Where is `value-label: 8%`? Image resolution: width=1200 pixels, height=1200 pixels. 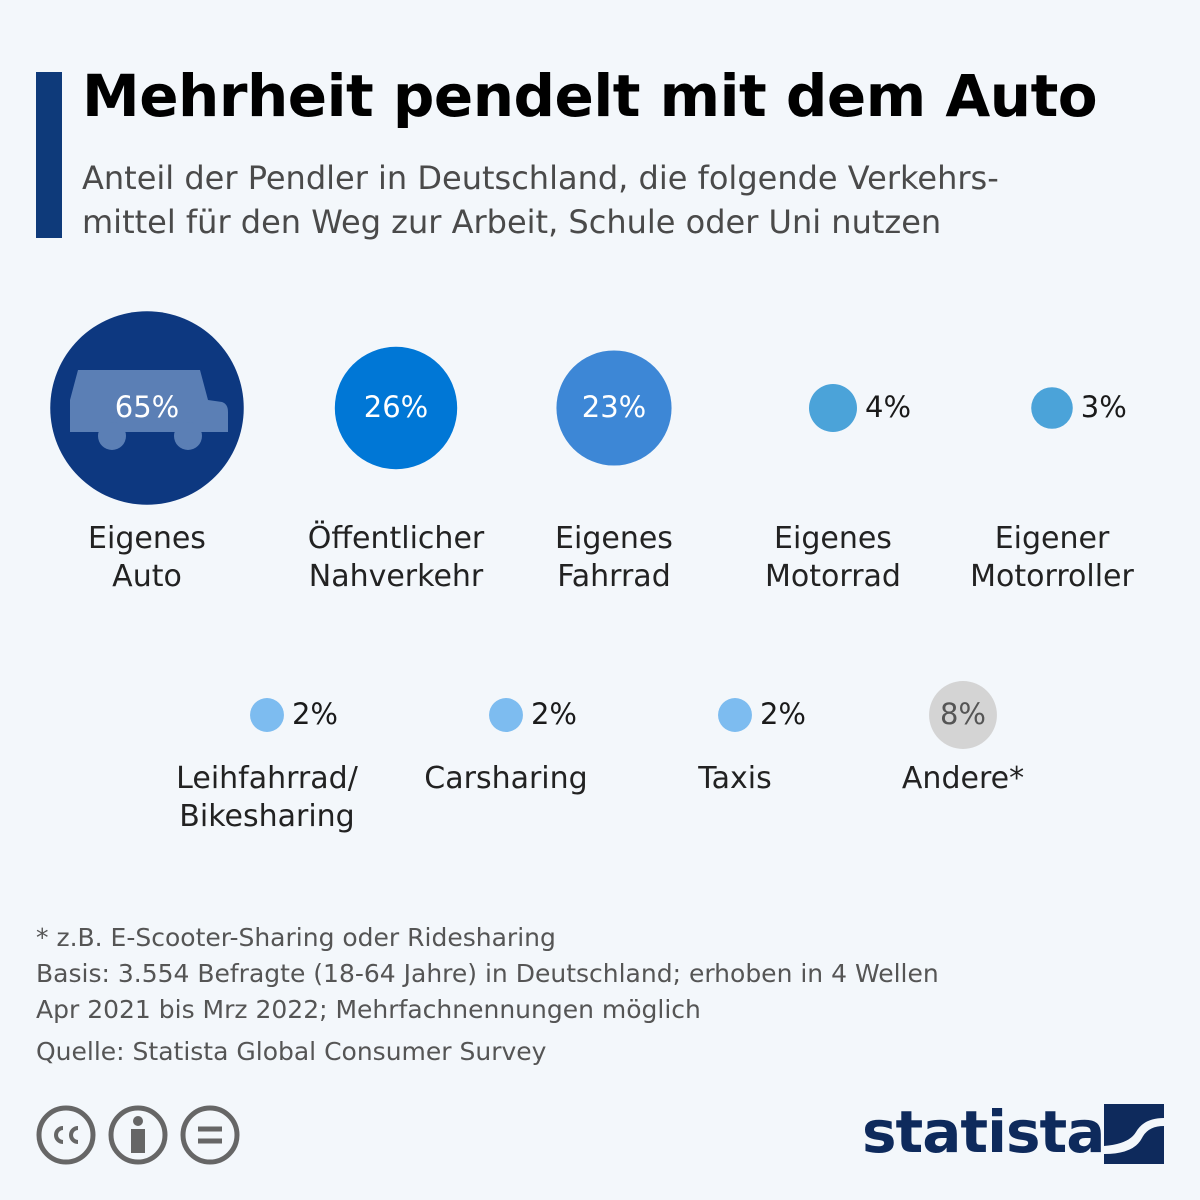 value-label: 8% is located at coordinates (963, 714).